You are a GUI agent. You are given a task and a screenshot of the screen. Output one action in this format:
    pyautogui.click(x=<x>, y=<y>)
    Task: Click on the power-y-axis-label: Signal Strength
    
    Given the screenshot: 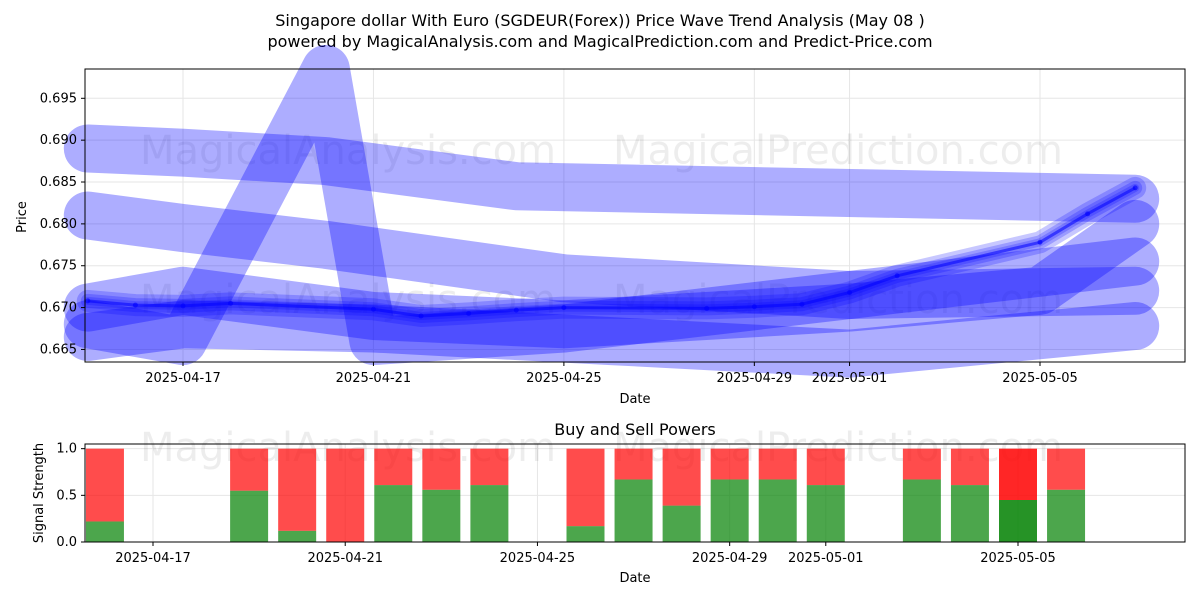 What is the action you would take?
    pyautogui.click(x=39, y=493)
    